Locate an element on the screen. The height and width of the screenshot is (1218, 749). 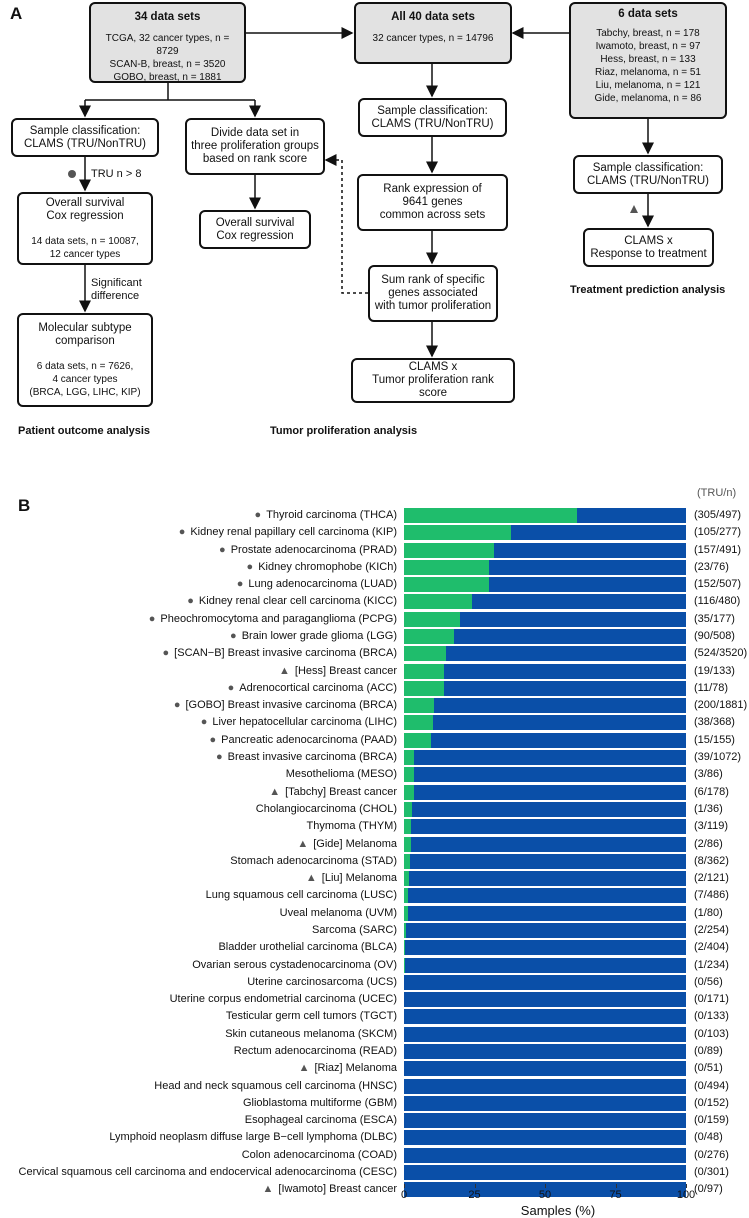
row-count: (11/78) is located at coordinates (711, 687).